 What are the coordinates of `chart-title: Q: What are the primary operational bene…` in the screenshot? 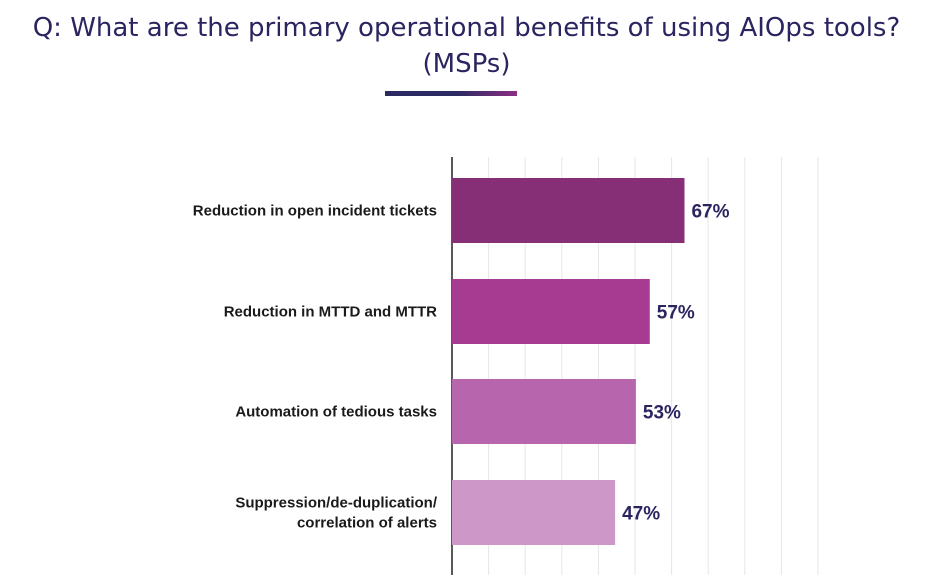 It's located at (466, 46).